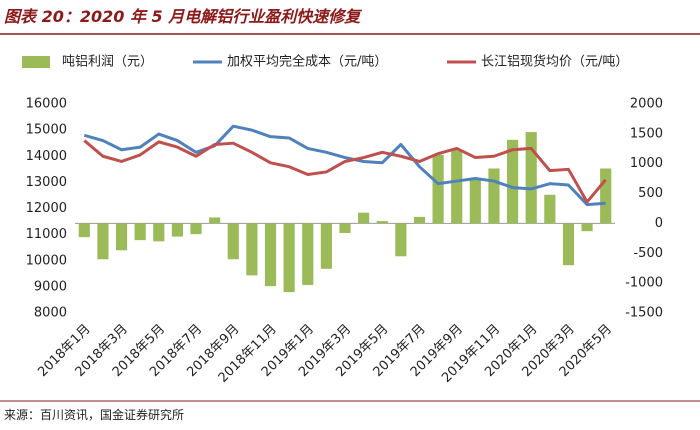 The image size is (700, 430). I want to click on y2-tick-label: -1000, so click(644, 283).